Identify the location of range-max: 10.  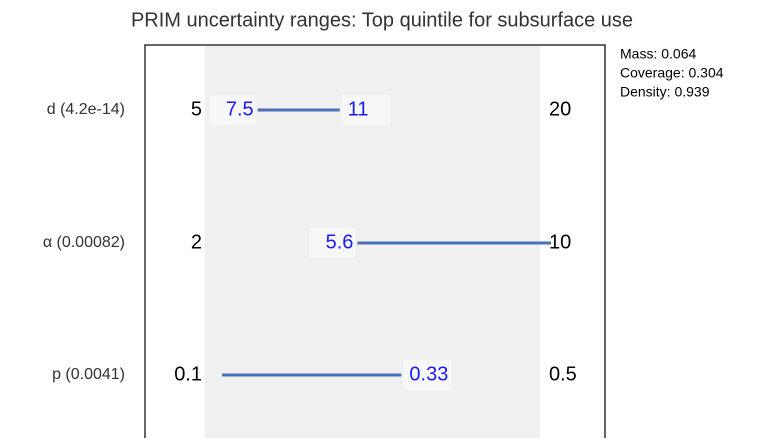
(560, 242).